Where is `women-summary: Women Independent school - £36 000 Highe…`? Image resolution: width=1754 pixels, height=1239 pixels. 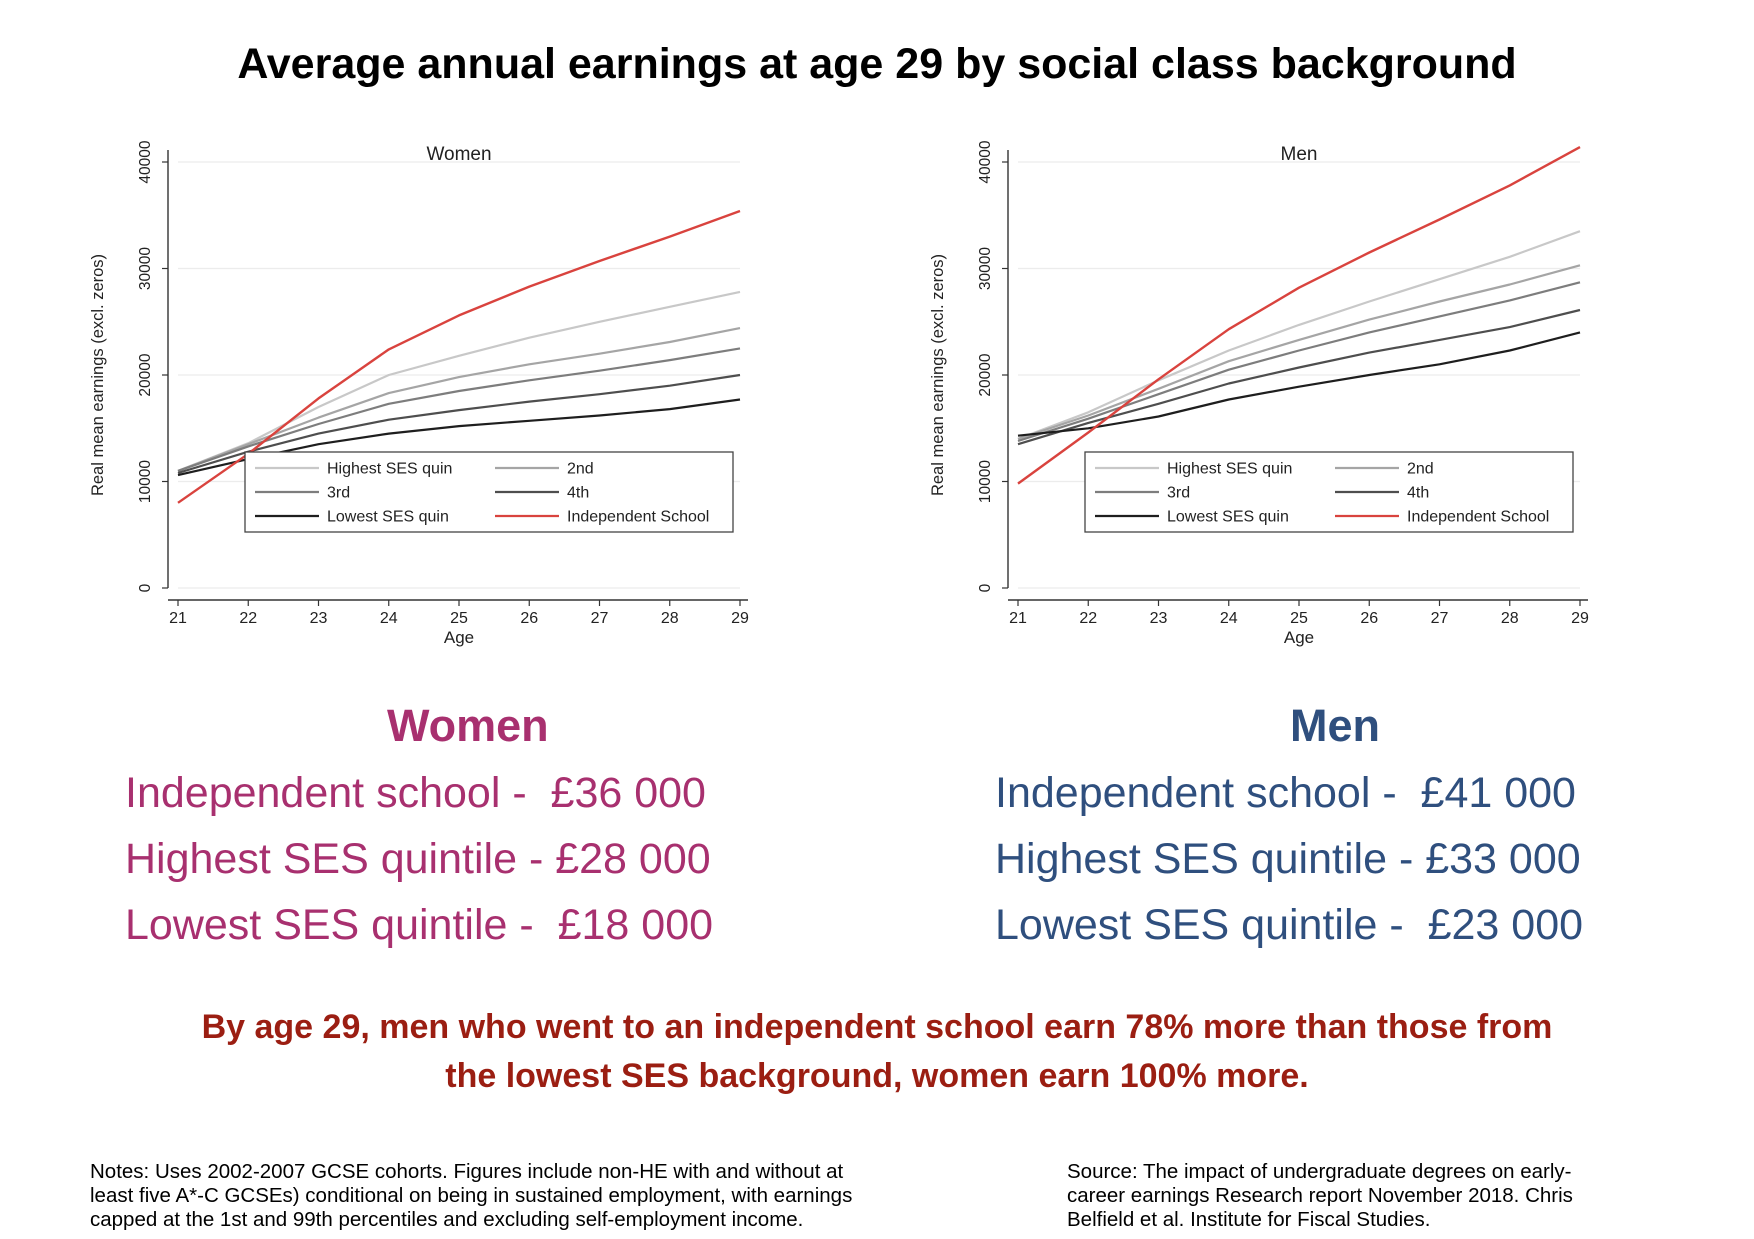 women-summary: Women Independent school - £36 000 Highe… is located at coordinates (505, 833).